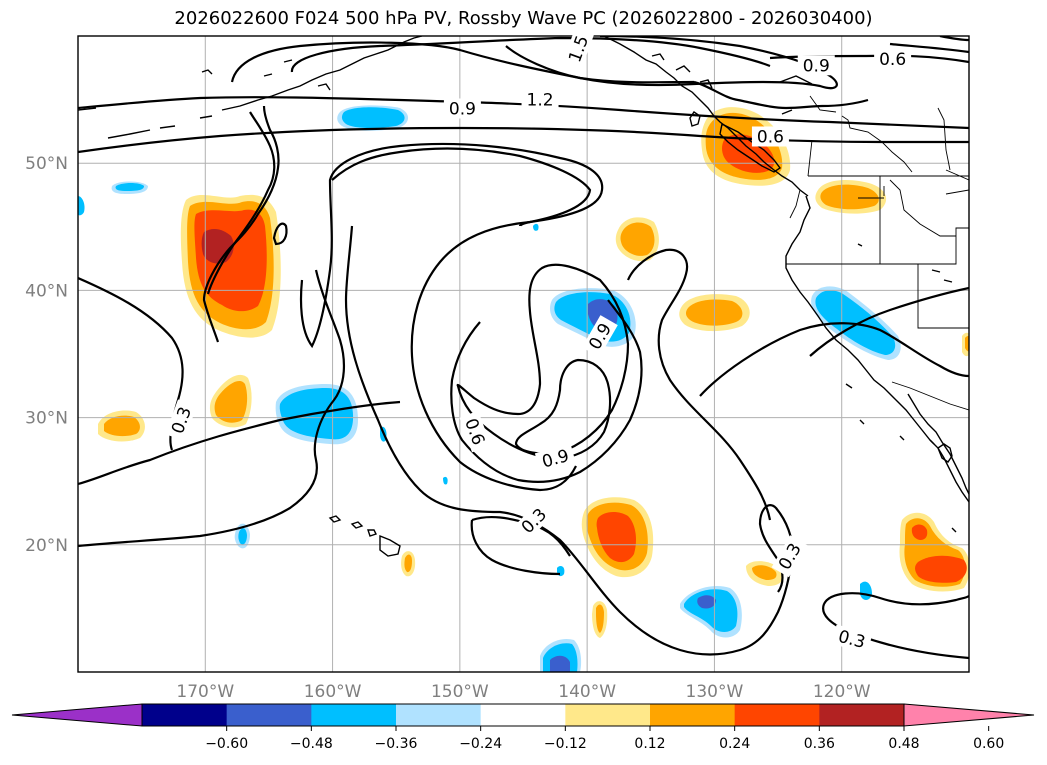 The width and height of the screenshot is (1047, 765). I want to click on haida-gwaii, so click(695, 119).